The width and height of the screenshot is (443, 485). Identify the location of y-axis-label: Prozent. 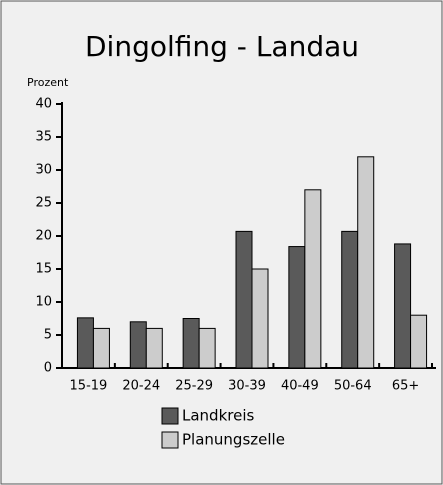
(48, 82).